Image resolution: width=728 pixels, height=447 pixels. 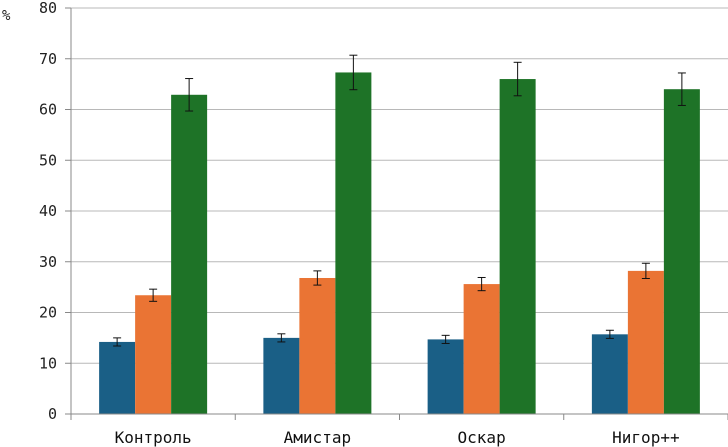 I want to click on y-tick-label: 40, so click(x=48, y=211).